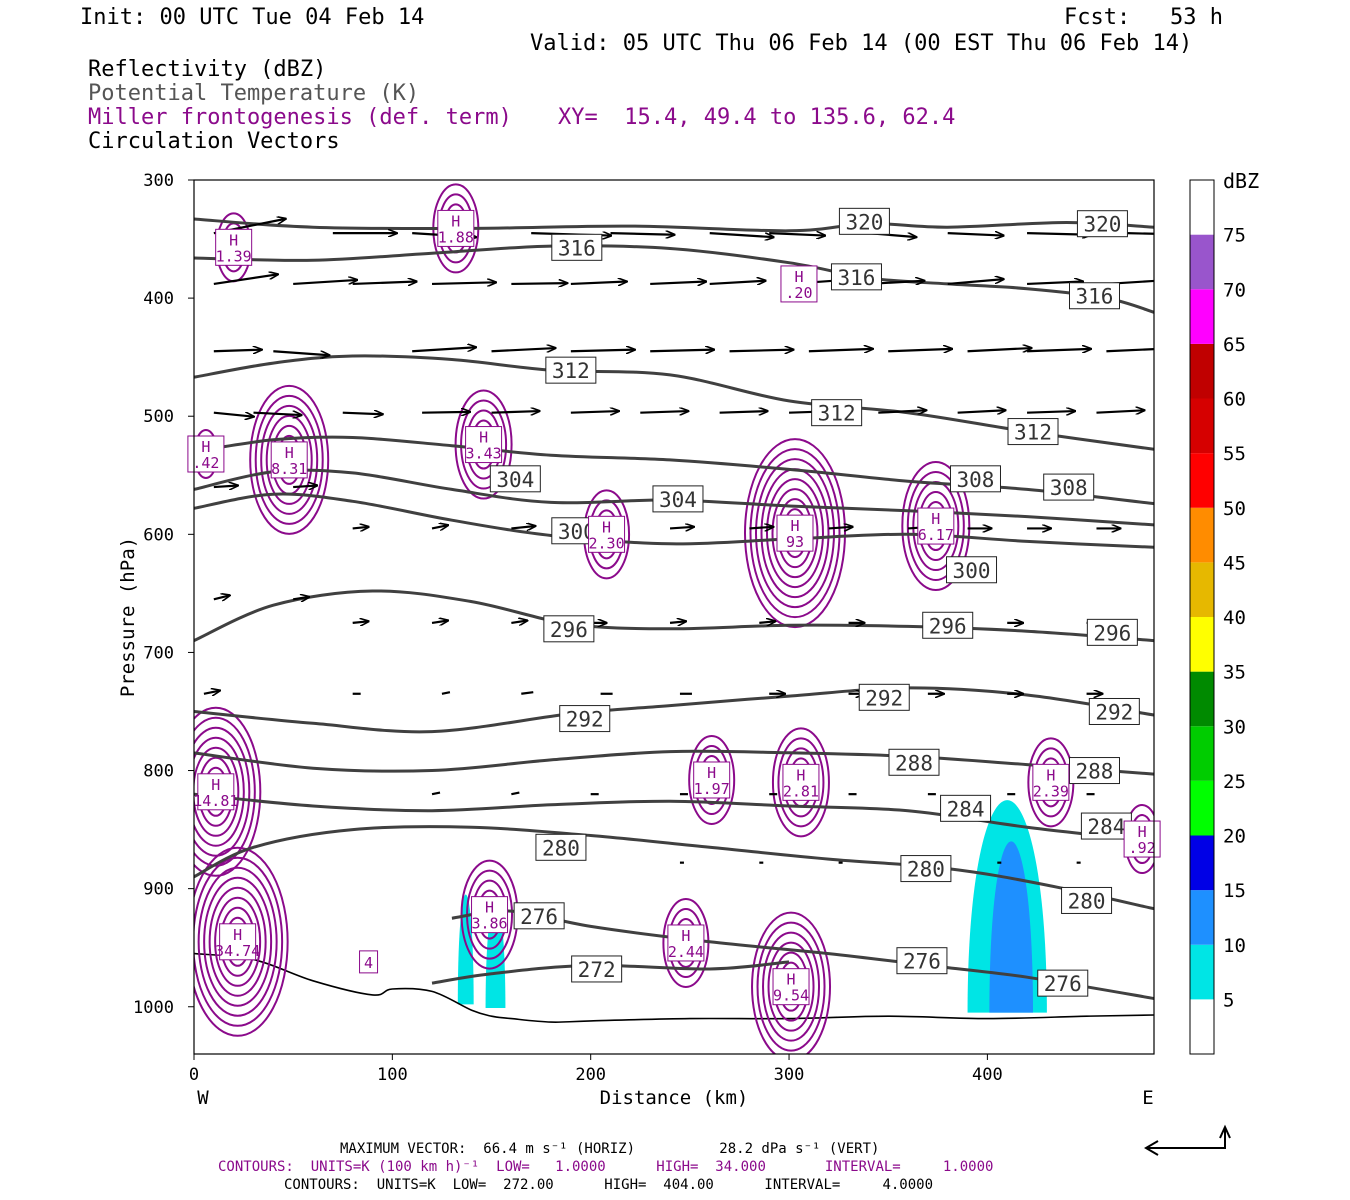  What do you see at coordinates (489, 908) in the screenshot?
I see `fronto-max-h-14: H` at bounding box center [489, 908].